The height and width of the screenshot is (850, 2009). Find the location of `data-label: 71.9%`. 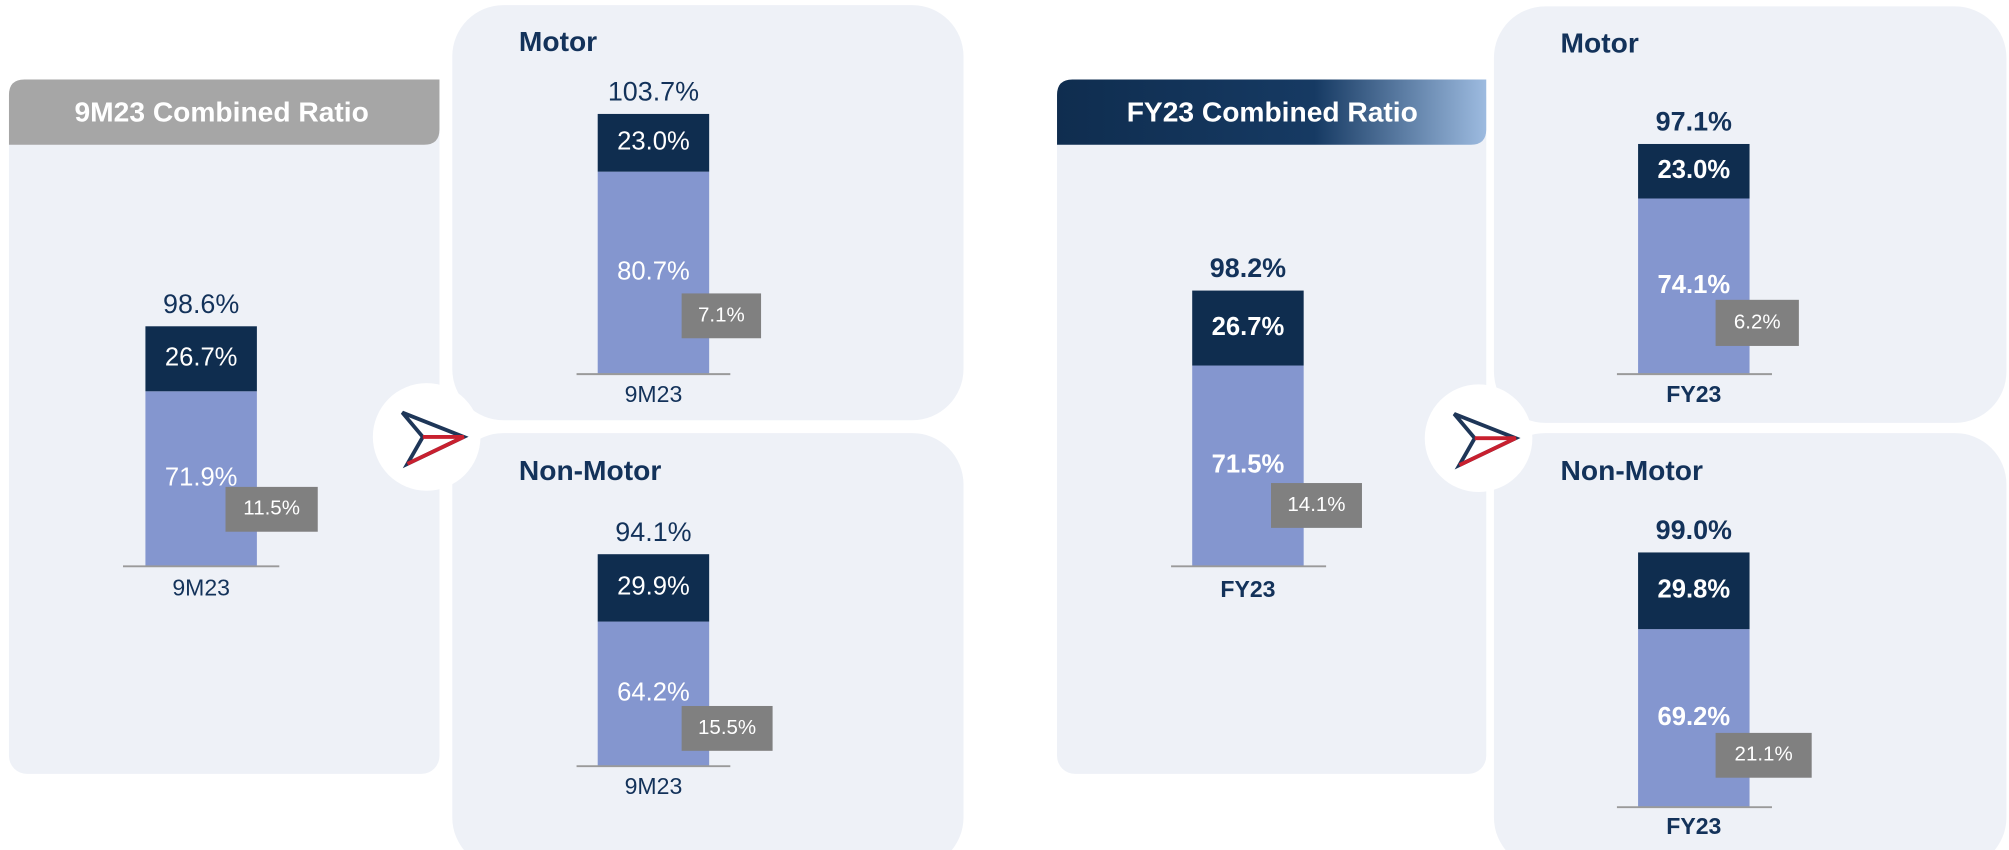

data-label: 71.9% is located at coordinates (201, 478).